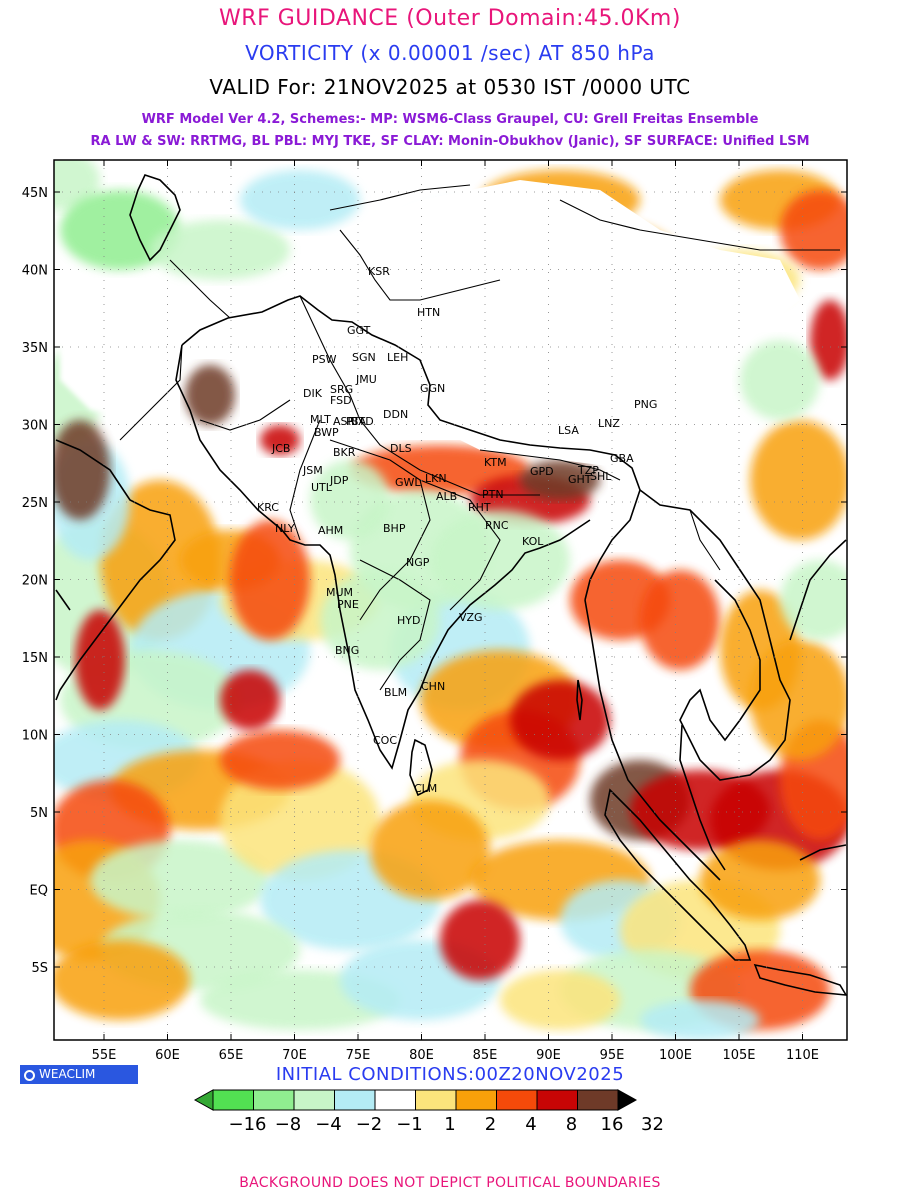 The width and height of the screenshot is (900, 1200). Describe the element at coordinates (35, 503) in the screenshot. I see `lat-label: 25N` at that location.